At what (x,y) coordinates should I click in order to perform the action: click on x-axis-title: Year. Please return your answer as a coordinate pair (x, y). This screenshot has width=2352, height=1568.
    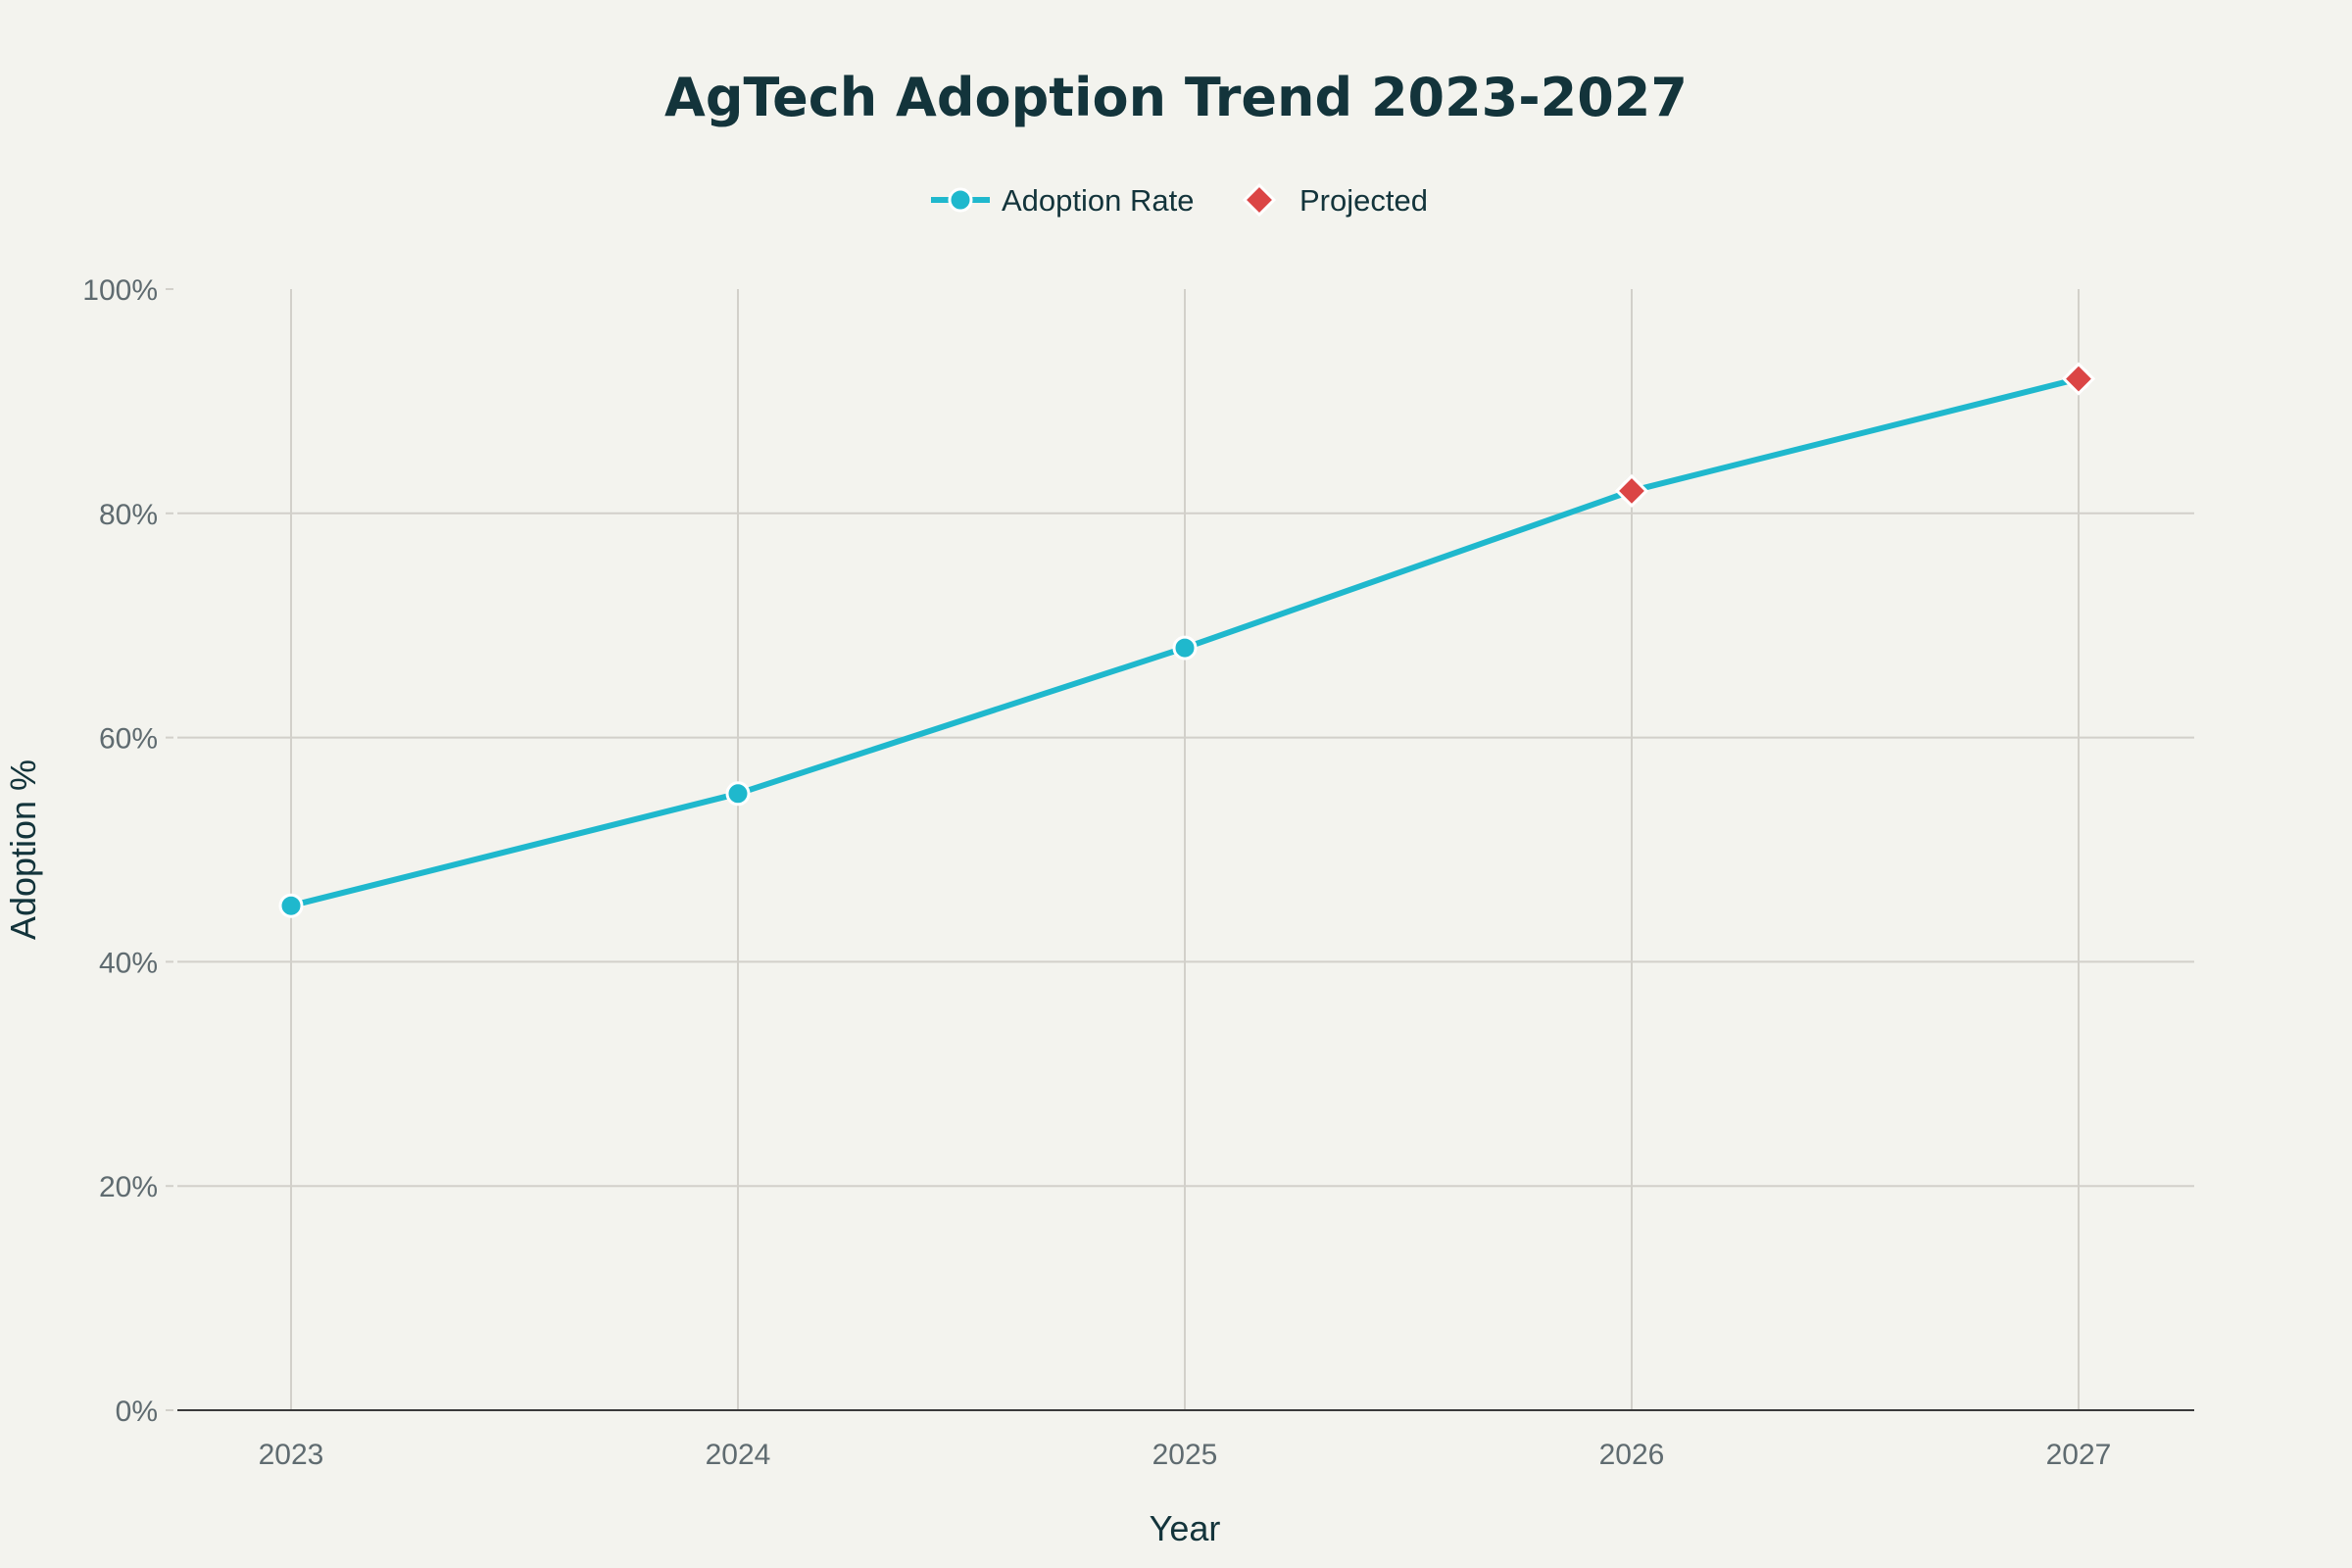
    Looking at the image, I should click on (1185, 1528).